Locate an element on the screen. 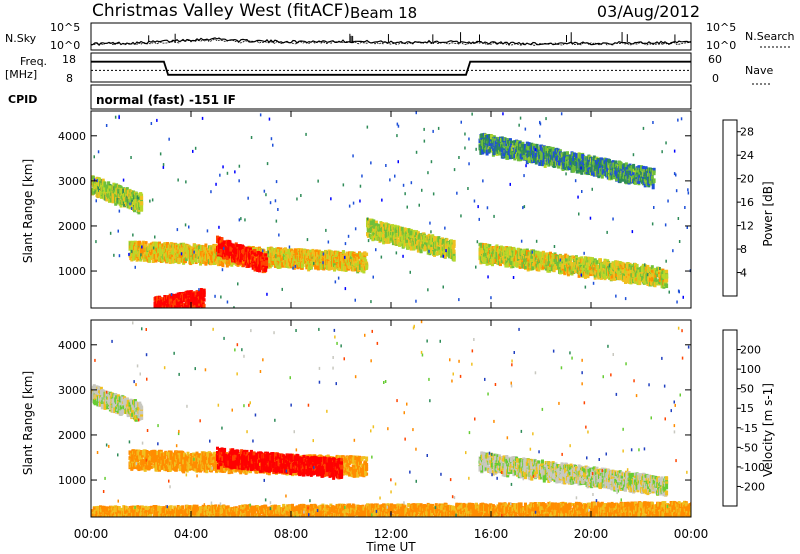 Image resolution: width=800 pixels, height=554 pixels. noise-right-tick-low: 10^0 is located at coordinates (721, 45).